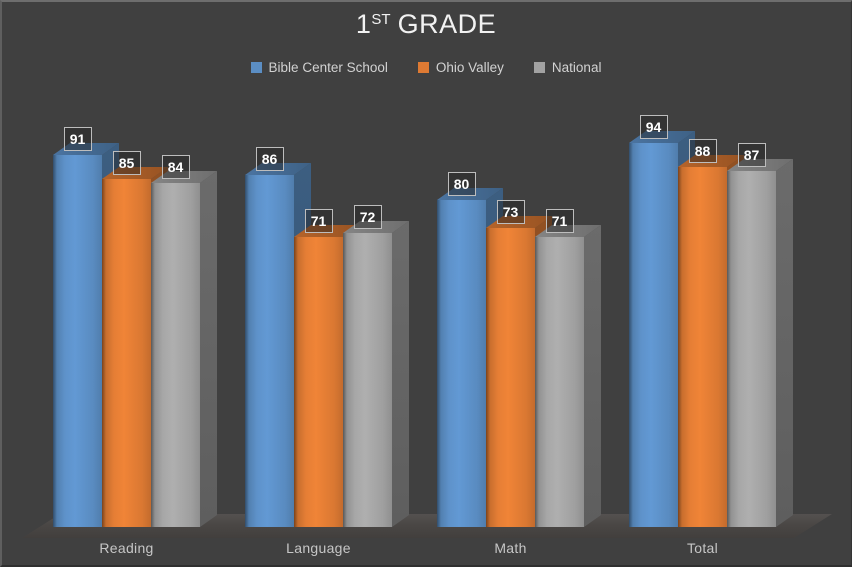 The height and width of the screenshot is (567, 852). Describe the element at coordinates (126, 163) in the screenshot. I see `value-label-ohio-valley-reading: 85` at that location.